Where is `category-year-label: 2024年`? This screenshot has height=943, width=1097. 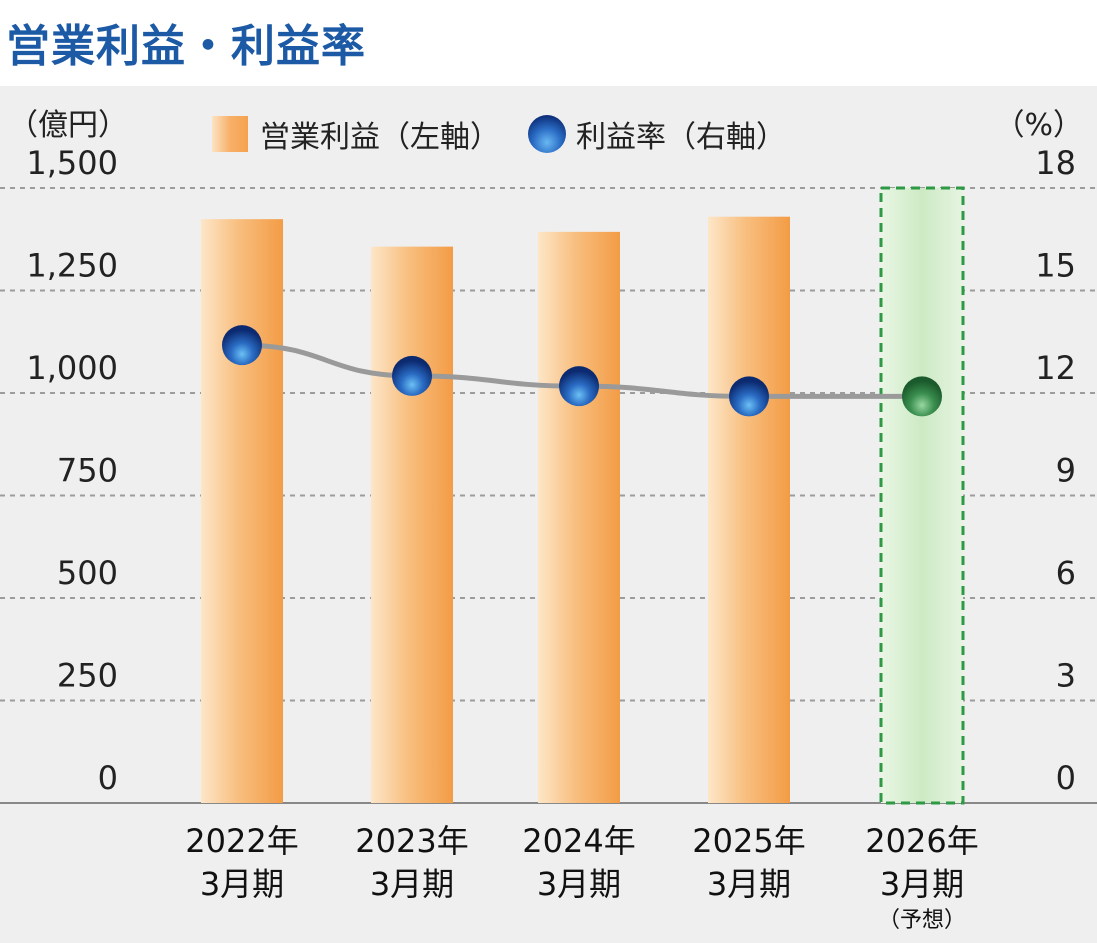
category-year-label: 2024年 is located at coordinates (578, 841).